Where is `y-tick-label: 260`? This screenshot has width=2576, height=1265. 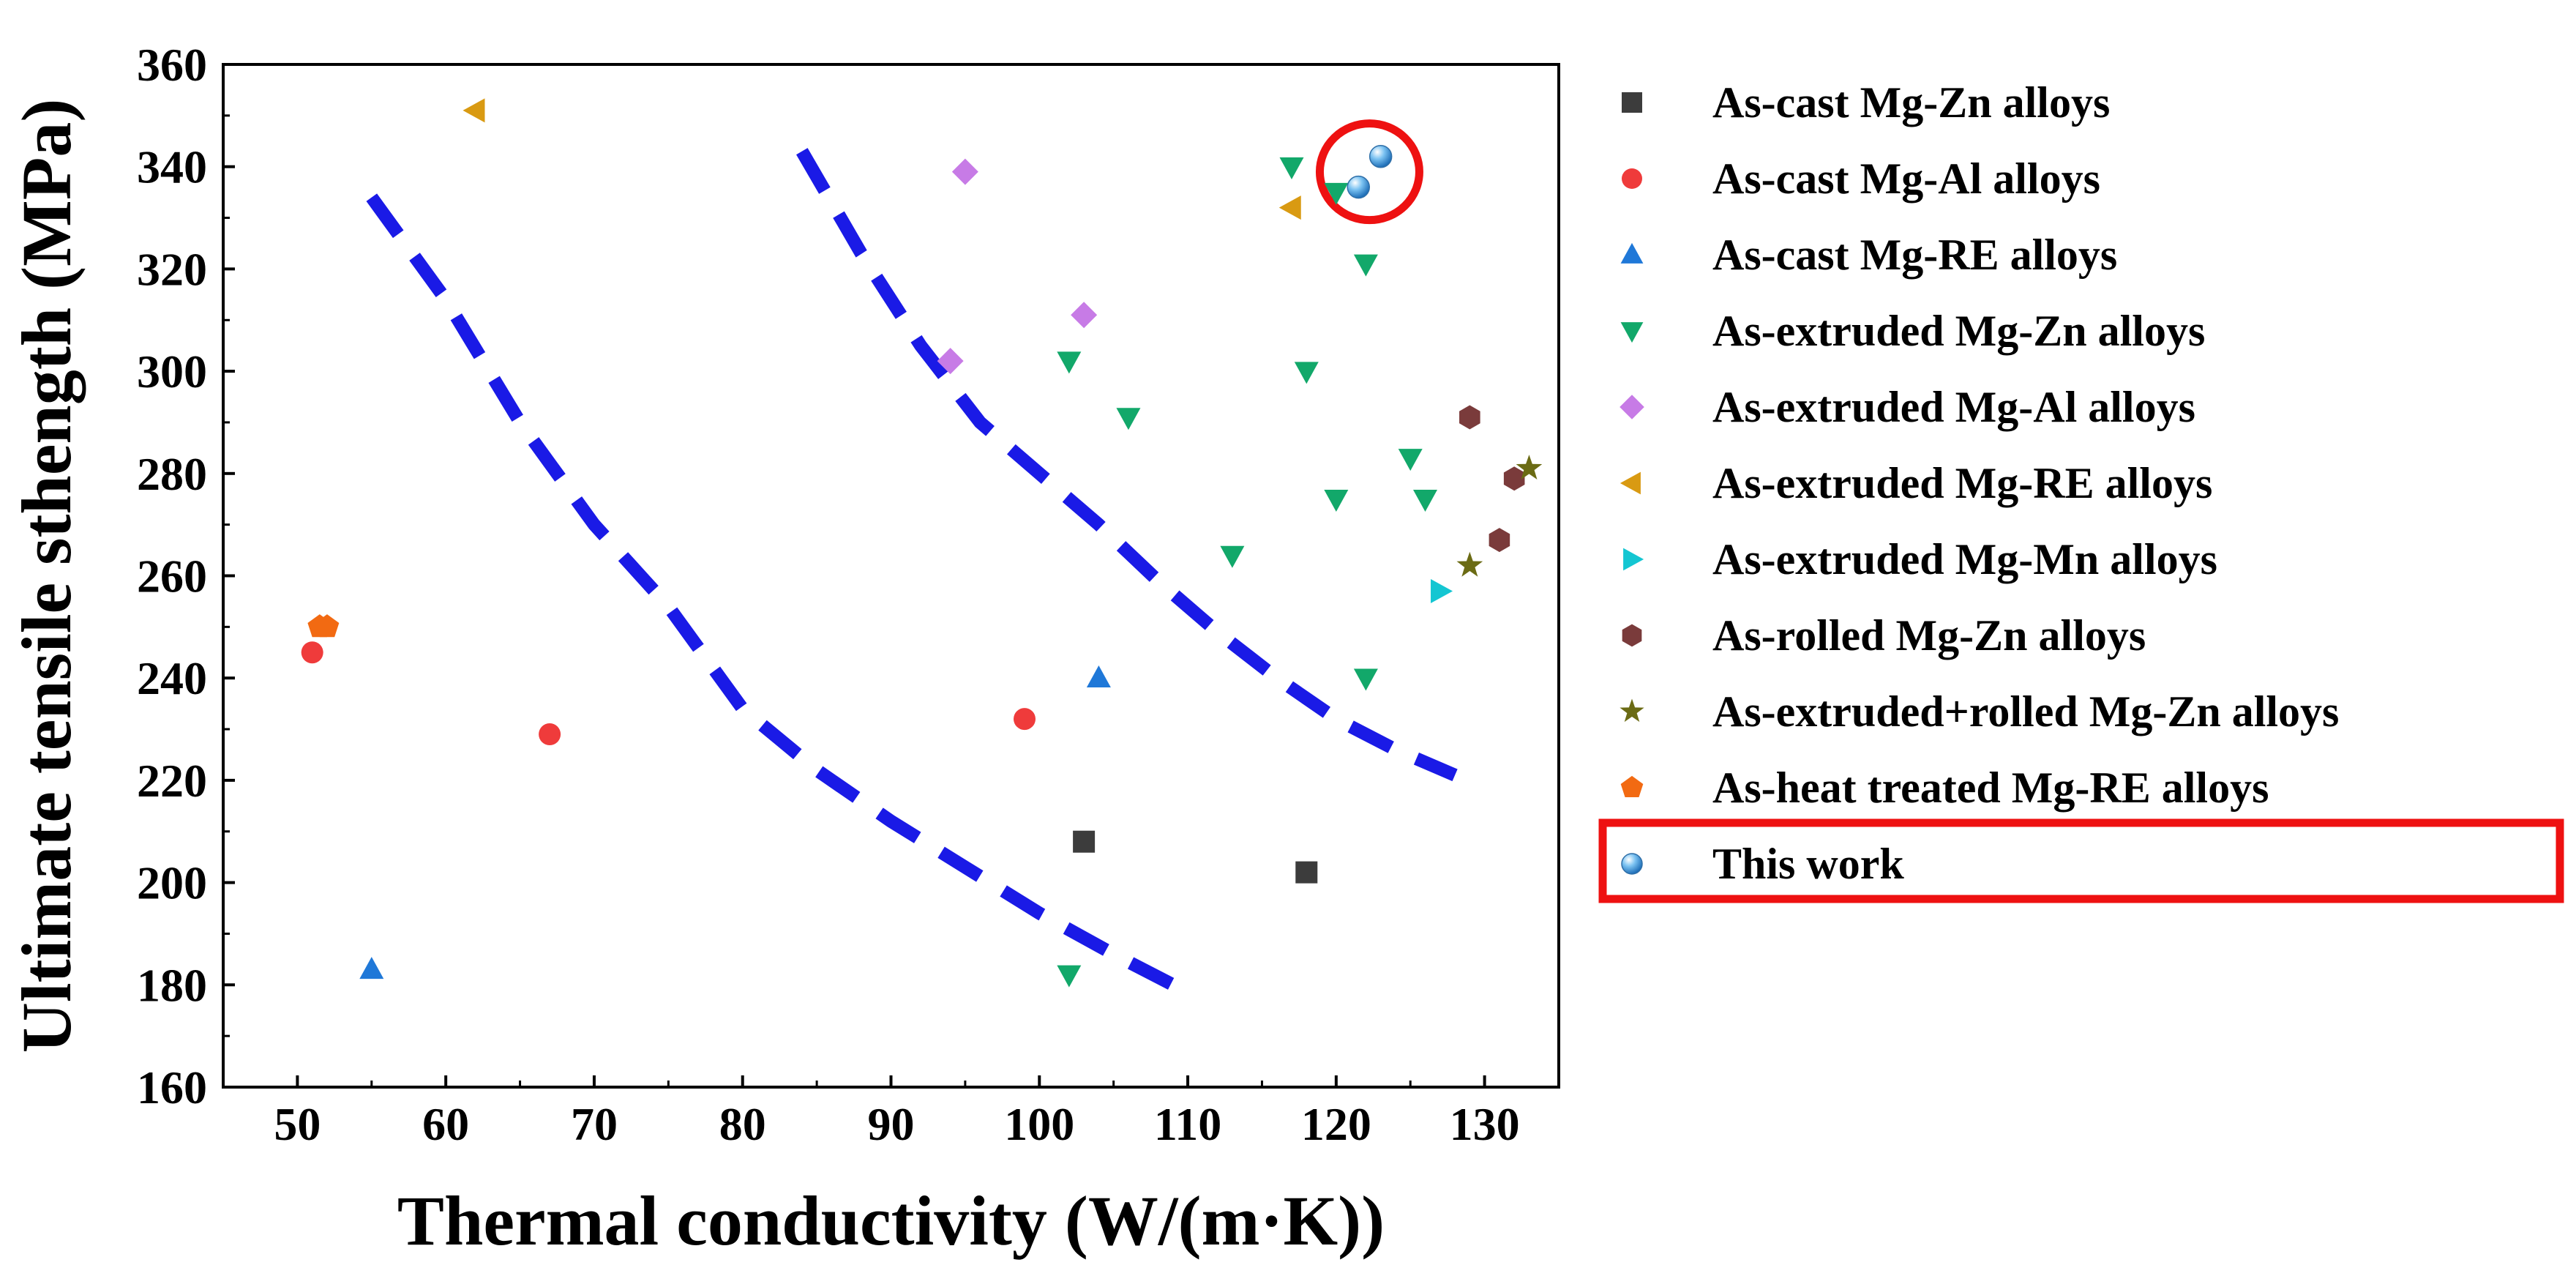 y-tick-label: 260 is located at coordinates (172, 577).